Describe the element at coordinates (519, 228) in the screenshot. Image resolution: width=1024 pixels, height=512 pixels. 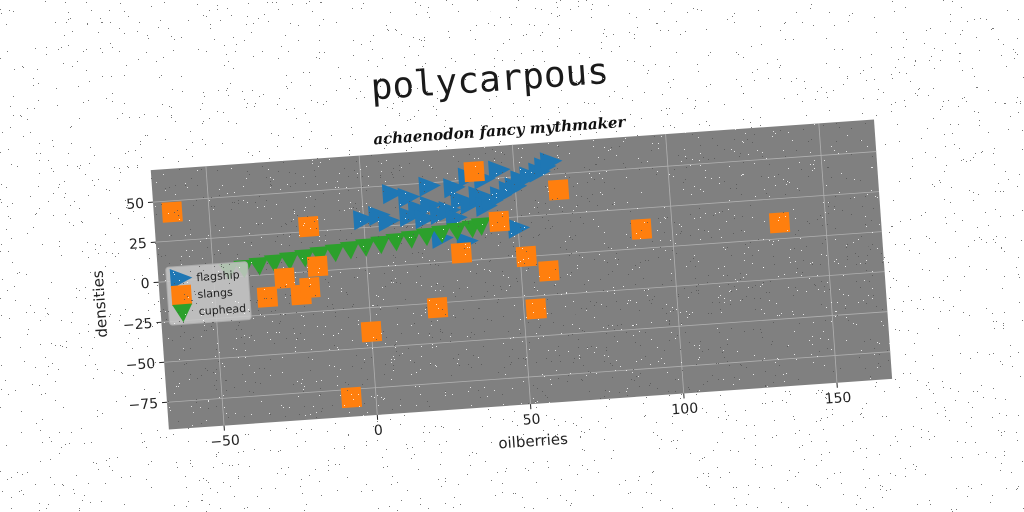
I see `flagship-point` at that location.